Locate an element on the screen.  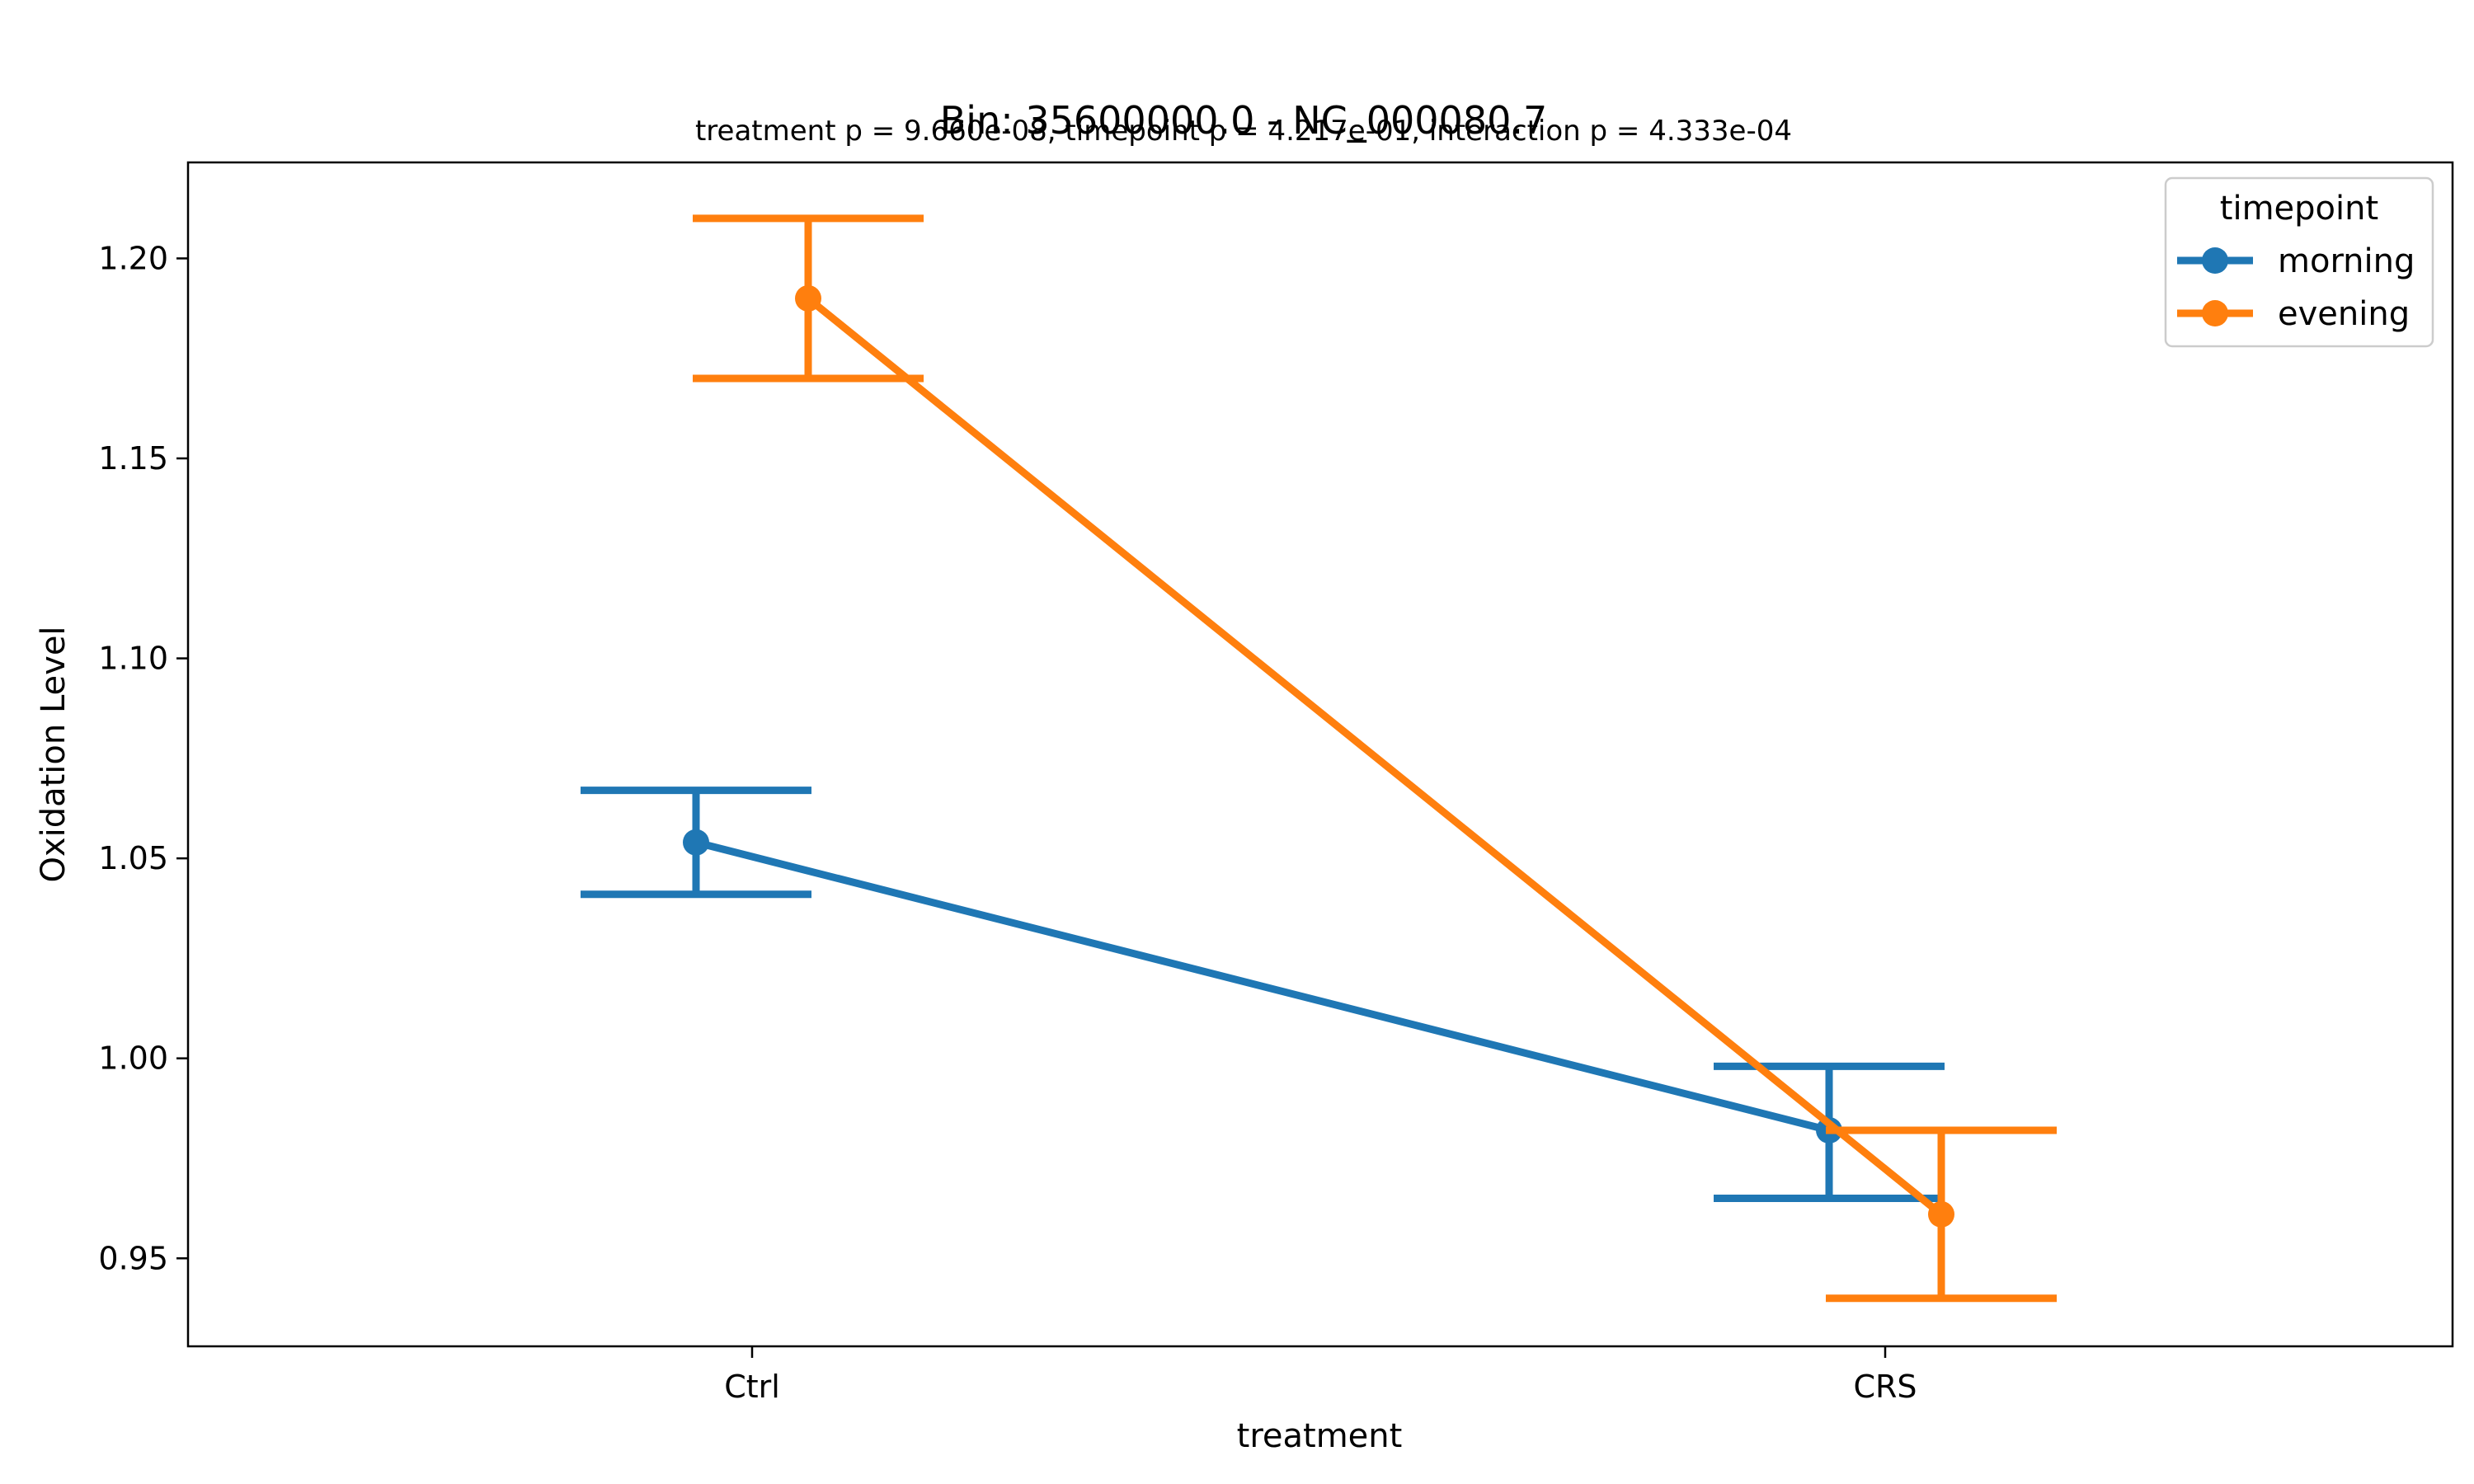
y-tick-label: 1.05 is located at coordinates (133, 858).